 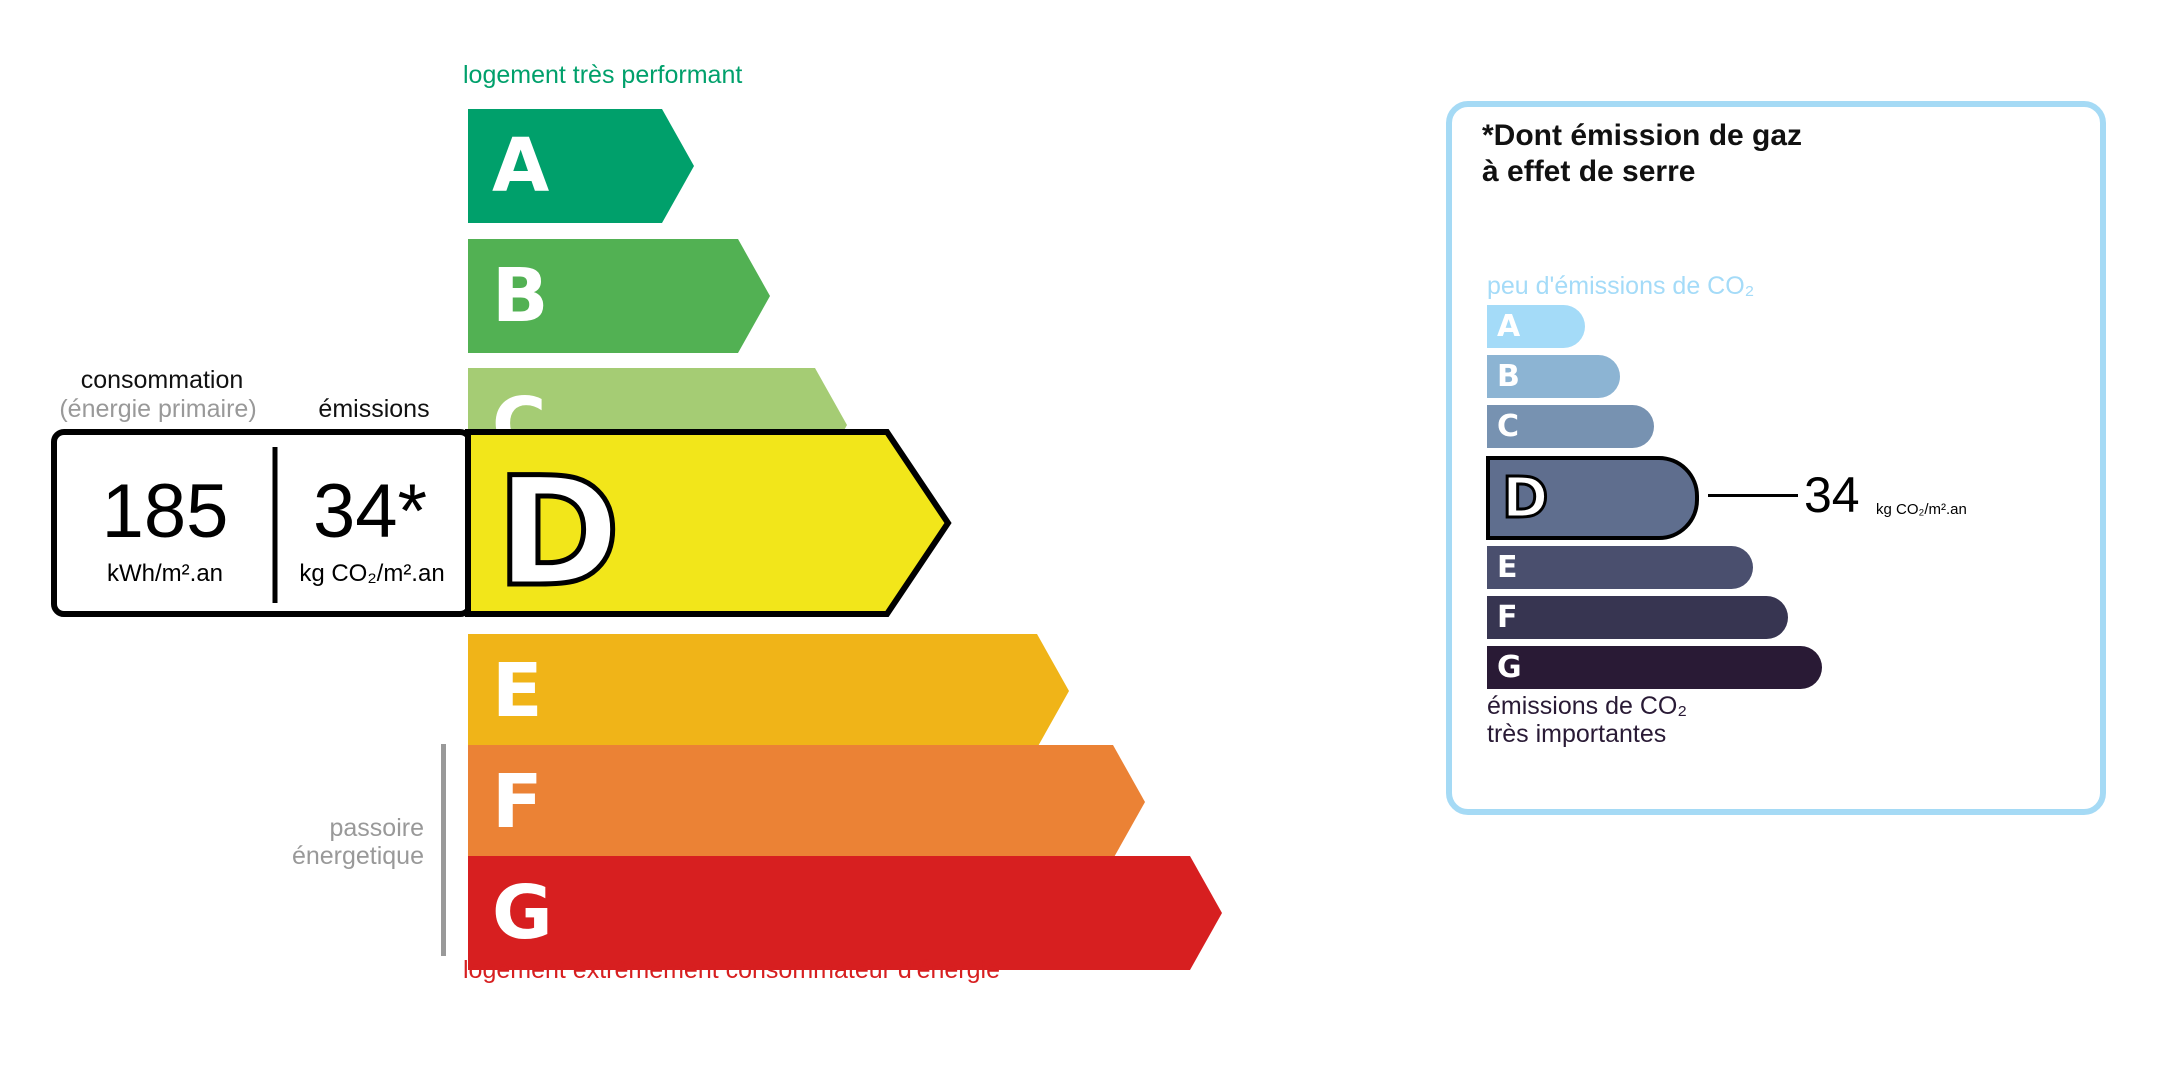 I want to click on consumption-unit: kWh/m².an, so click(x=165, y=573).